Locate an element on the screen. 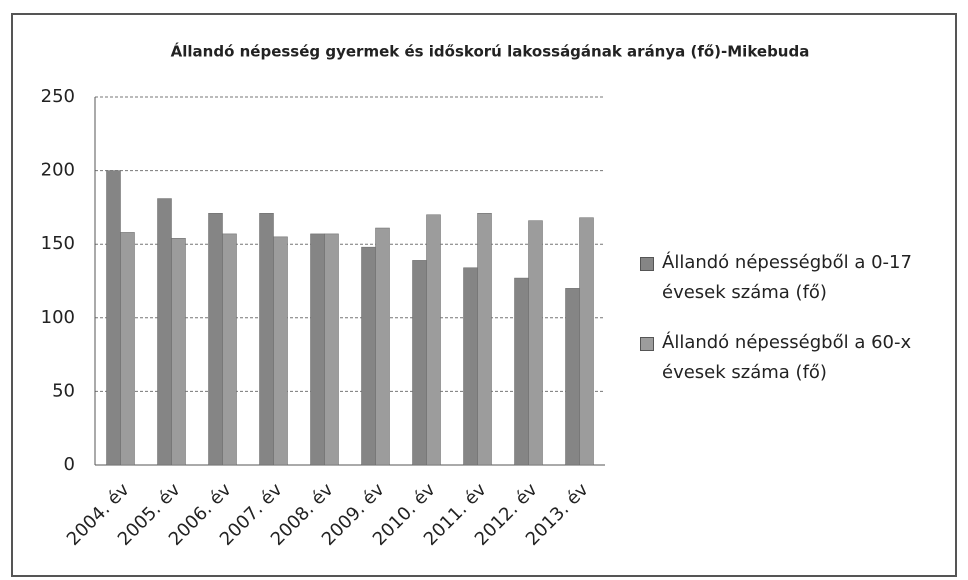 This screenshot has width=968, height=580. y-tick-label: 100 is located at coordinates (58, 317).